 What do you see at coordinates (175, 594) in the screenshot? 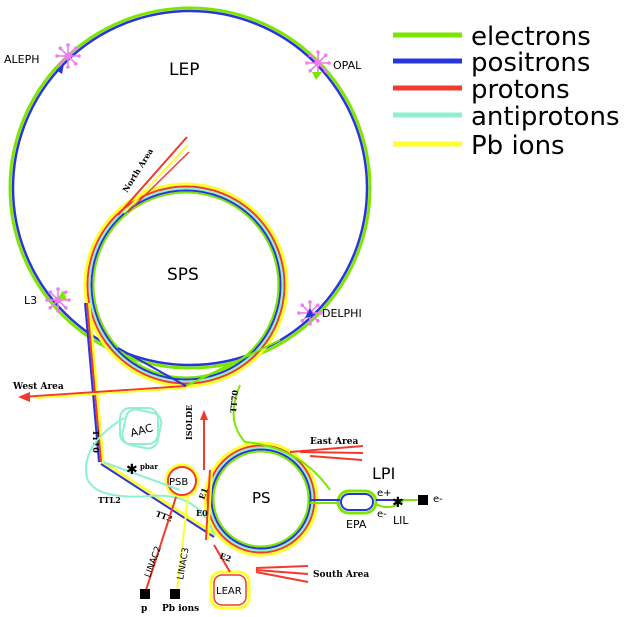
I see `pb-ion-source` at bounding box center [175, 594].